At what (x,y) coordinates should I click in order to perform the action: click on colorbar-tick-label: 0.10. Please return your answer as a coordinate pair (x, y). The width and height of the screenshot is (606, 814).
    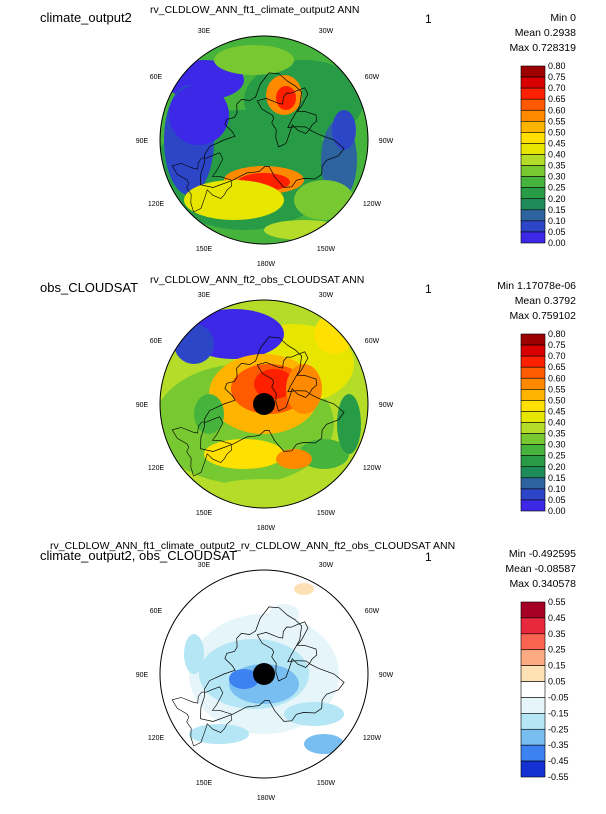
    Looking at the image, I should click on (557, 489).